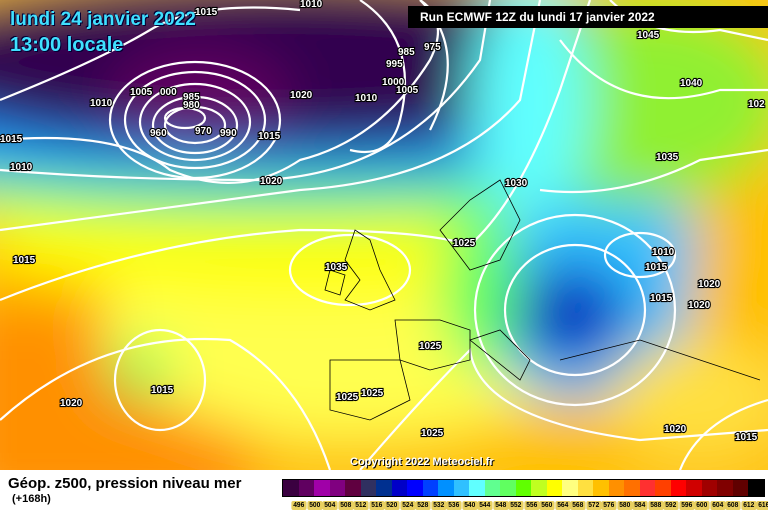 This screenshot has height=512, width=768. Describe the element at coordinates (432, 47) in the screenshot. I see `isobar-label: 975` at that location.